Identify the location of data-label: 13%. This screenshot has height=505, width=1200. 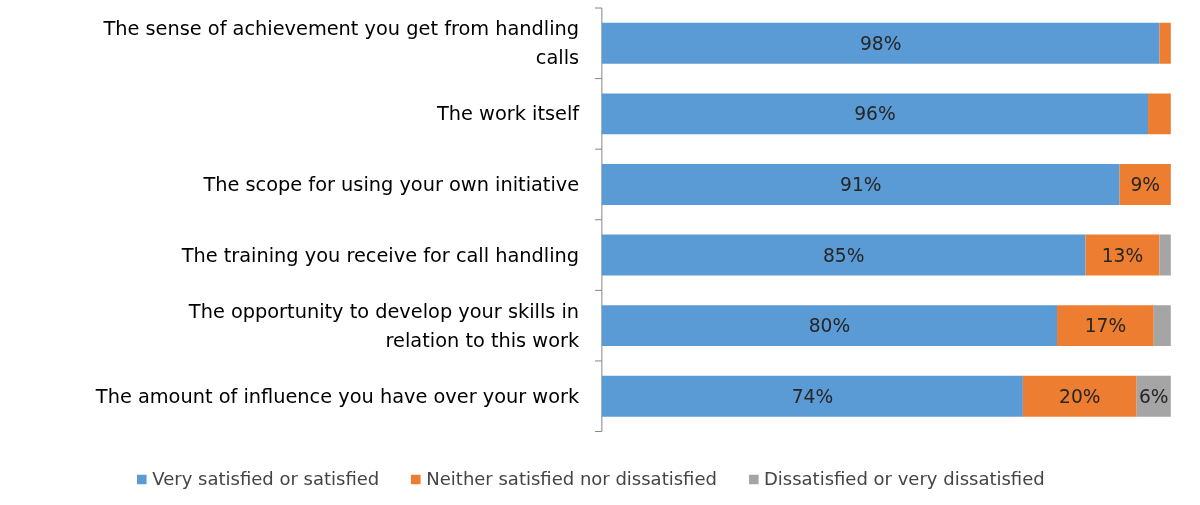
(1122, 255).